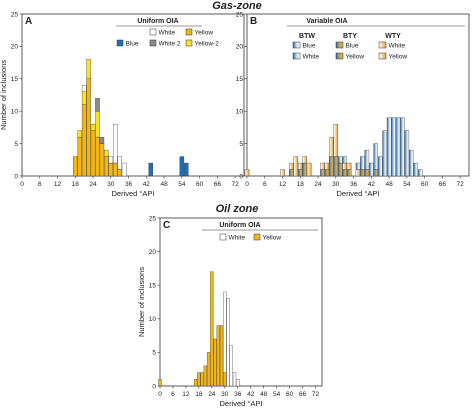 This screenshot has height=416, width=474. I want to click on x-tick-label: 42, so click(251, 394).